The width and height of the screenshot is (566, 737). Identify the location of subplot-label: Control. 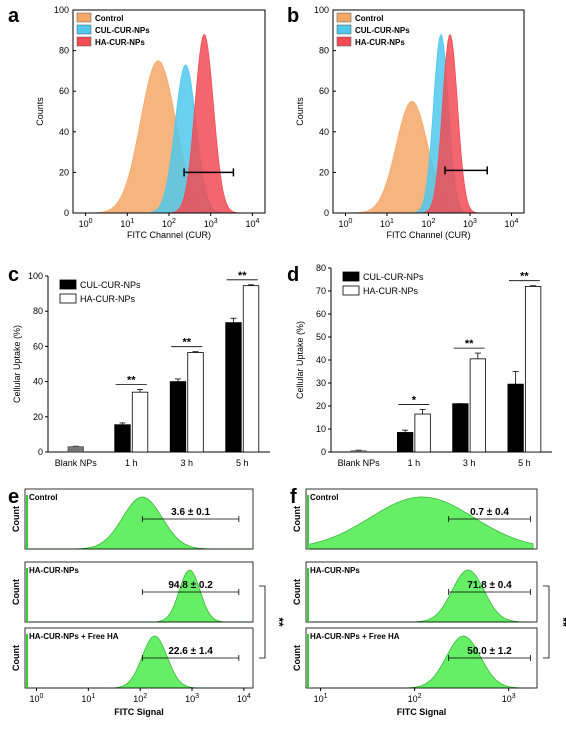
(324, 497).